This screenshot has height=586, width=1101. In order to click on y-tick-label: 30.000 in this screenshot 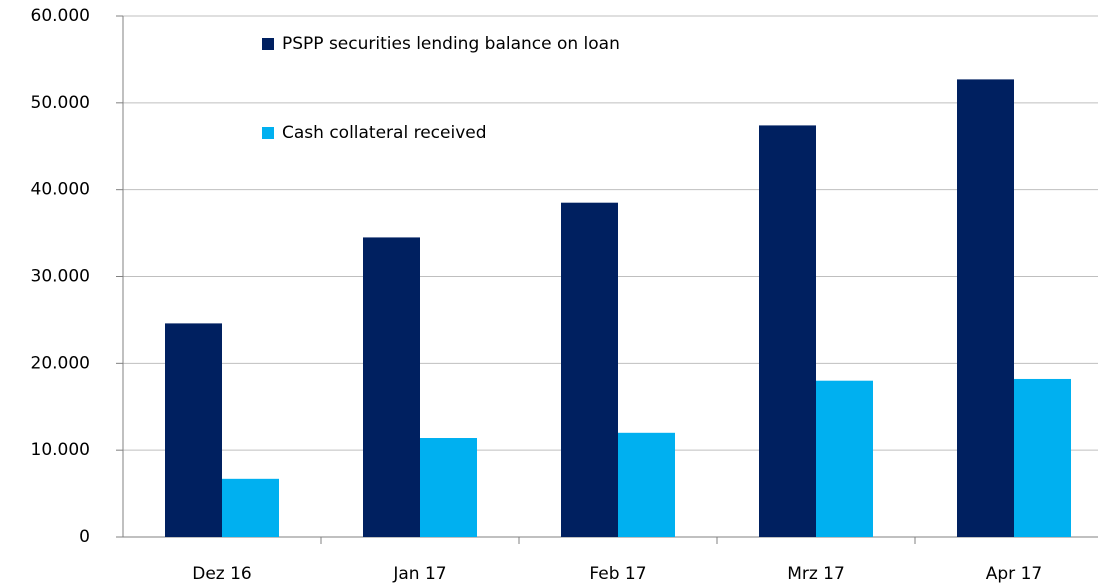, I will do `click(60, 277)`.